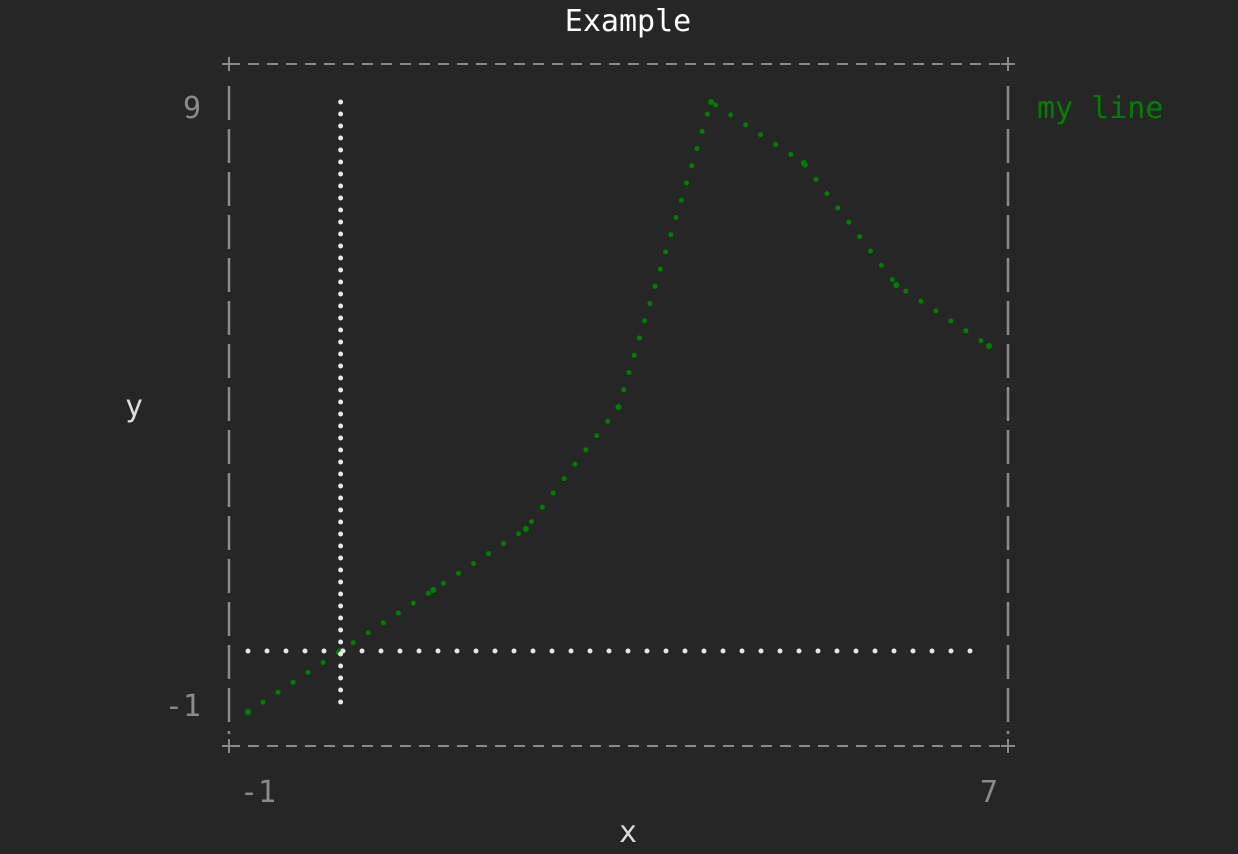  I want to click on x-tick-label-right: 7, so click(989, 792).